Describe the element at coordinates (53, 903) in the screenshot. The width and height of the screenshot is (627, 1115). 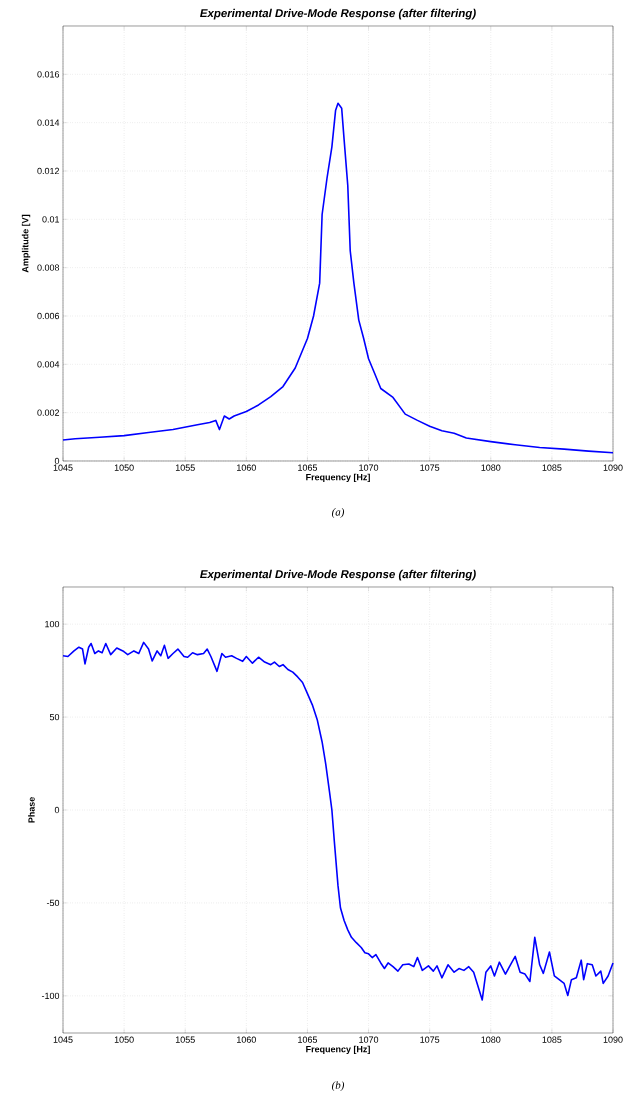
I see `y-tick-label: -50` at that location.